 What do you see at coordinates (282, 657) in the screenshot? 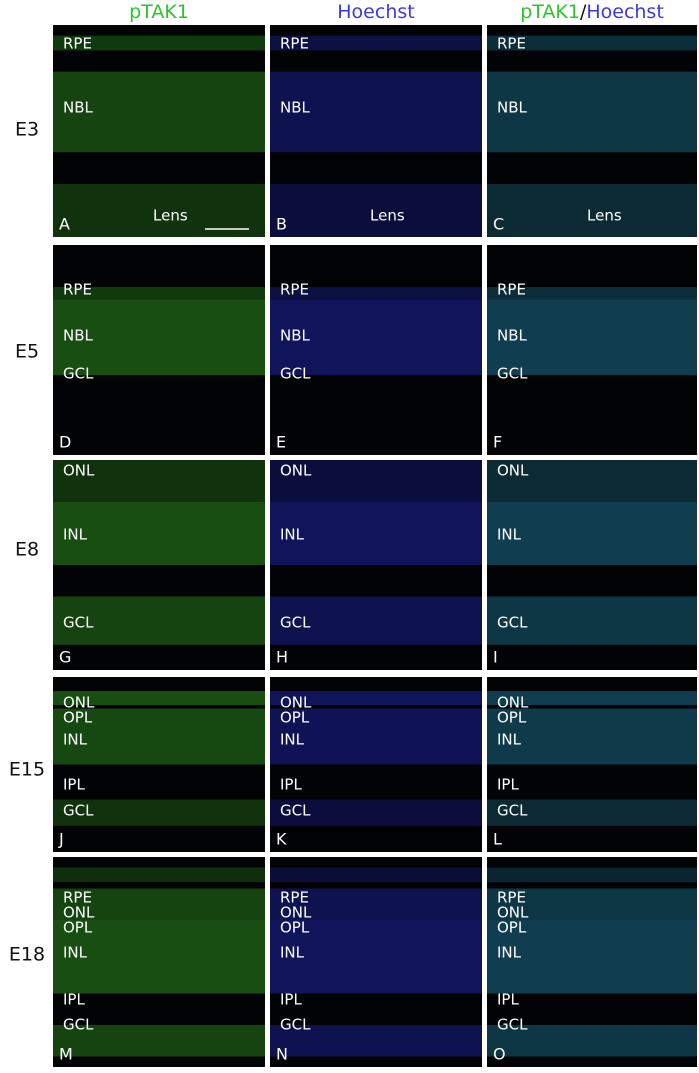
I see `panel-letter: H` at bounding box center [282, 657].